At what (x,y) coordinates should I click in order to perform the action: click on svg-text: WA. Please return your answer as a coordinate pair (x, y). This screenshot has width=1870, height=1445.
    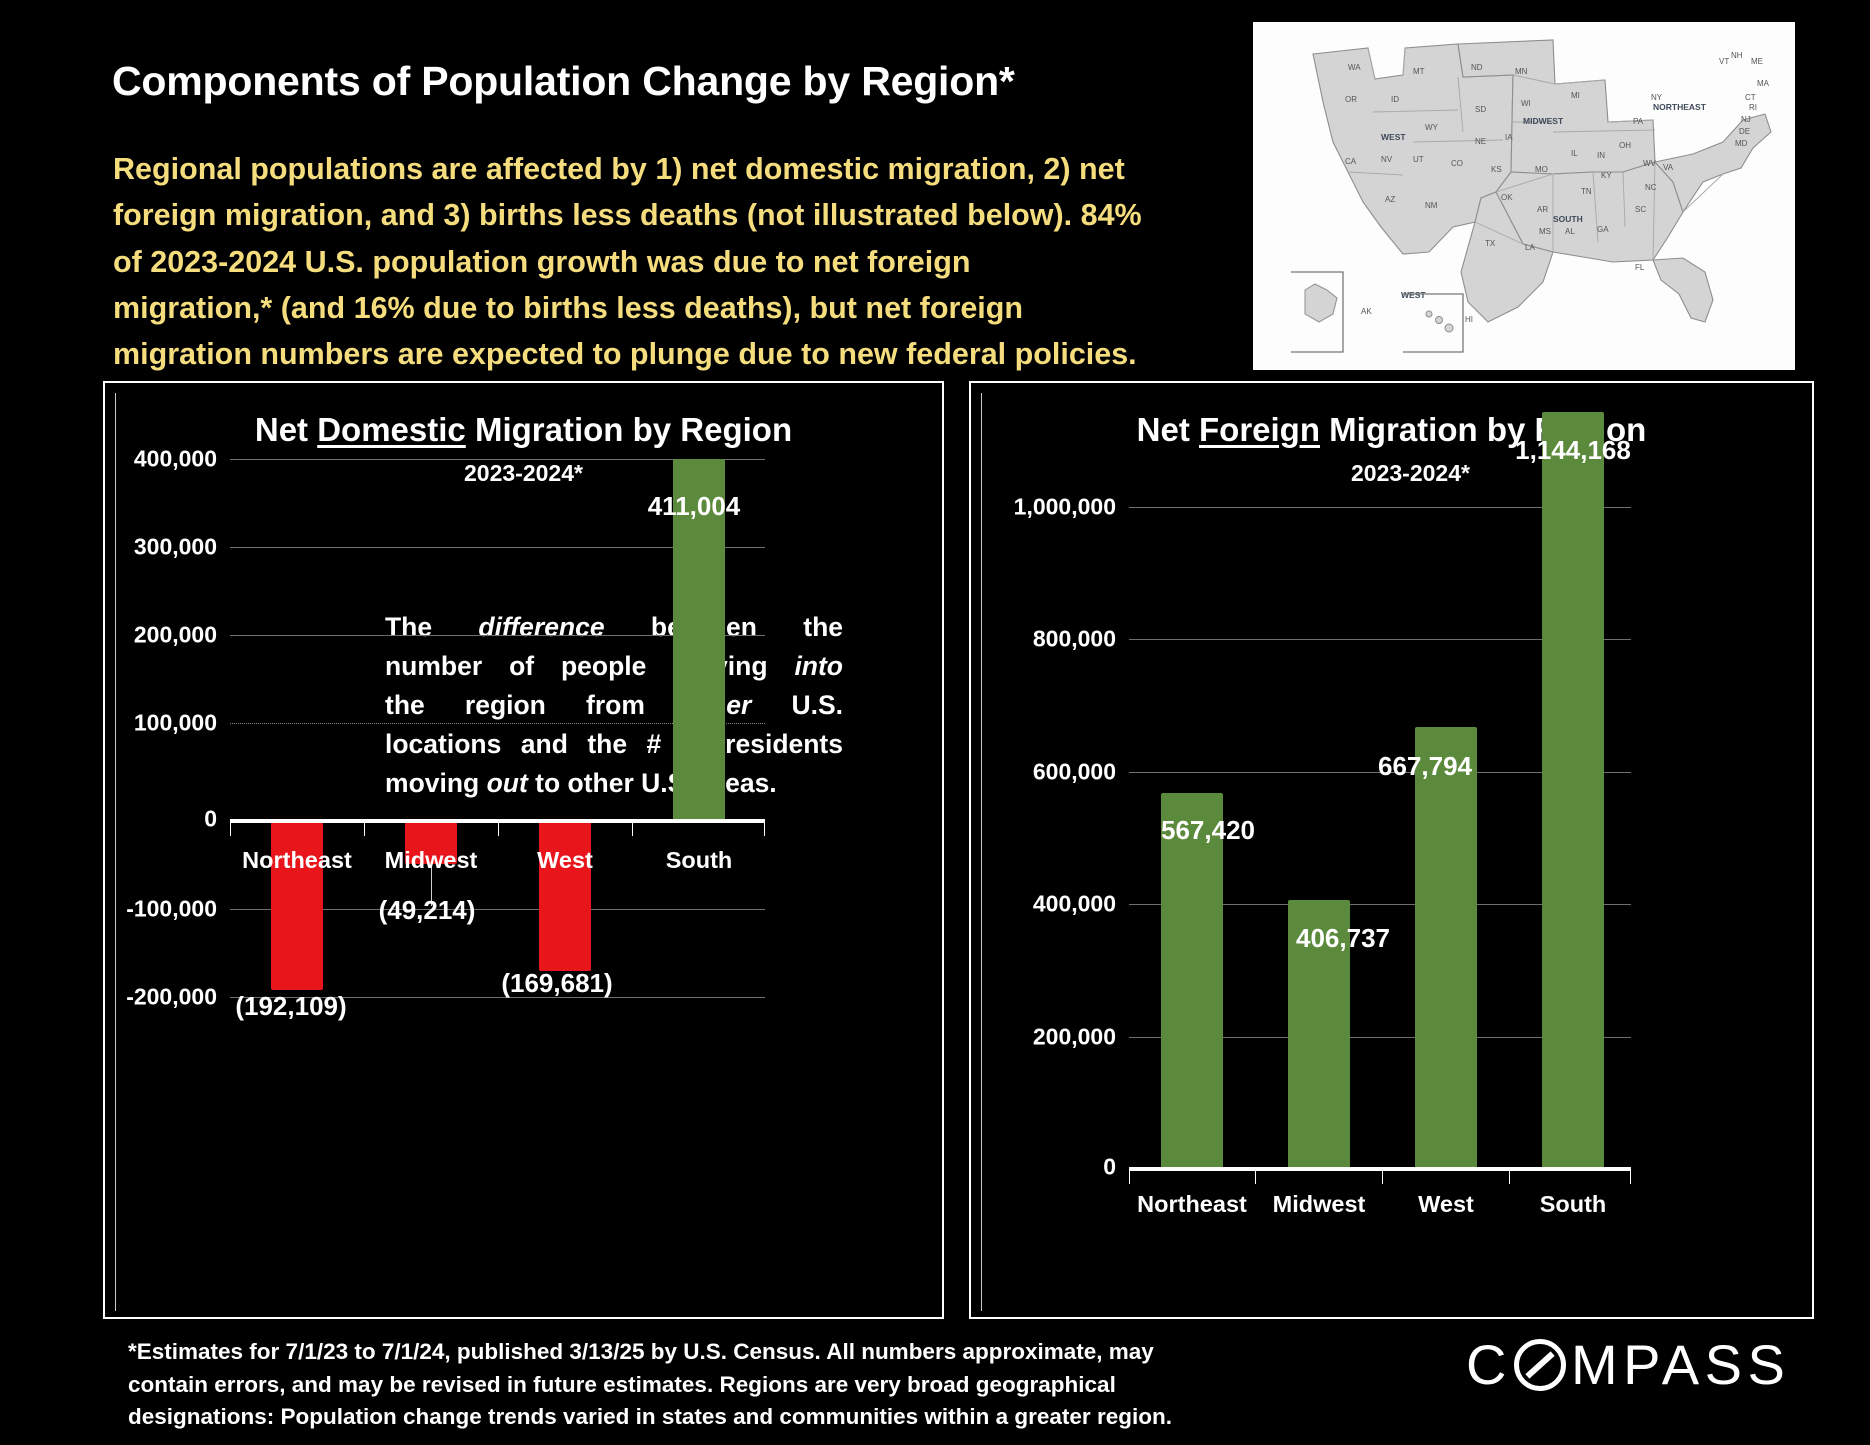
    Looking at the image, I should click on (1354, 67).